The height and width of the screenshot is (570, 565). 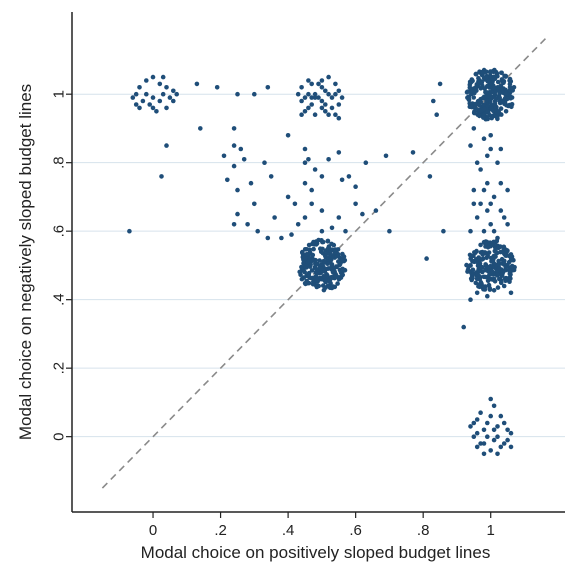 What do you see at coordinates (58, 162) in the screenshot?
I see `y-tick-label: .8` at bounding box center [58, 162].